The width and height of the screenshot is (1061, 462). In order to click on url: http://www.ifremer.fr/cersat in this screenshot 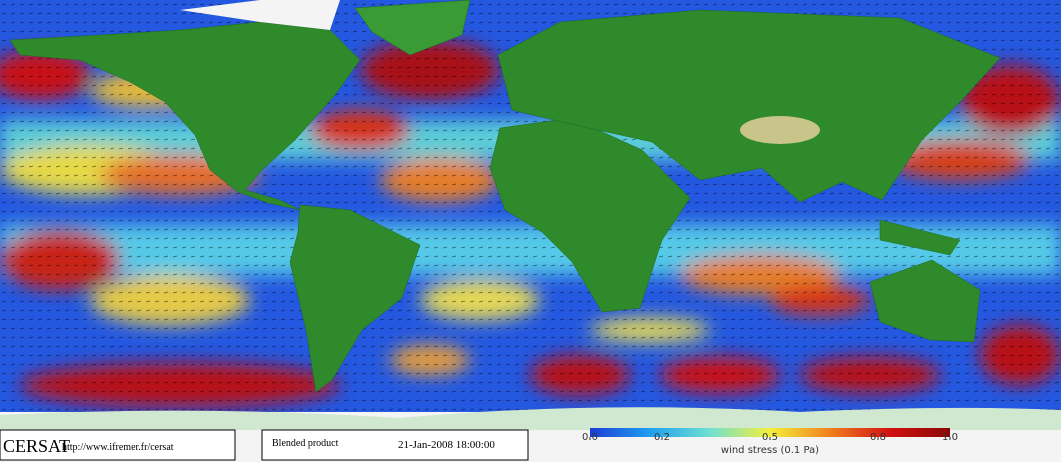, I will do `click(118, 447)`.